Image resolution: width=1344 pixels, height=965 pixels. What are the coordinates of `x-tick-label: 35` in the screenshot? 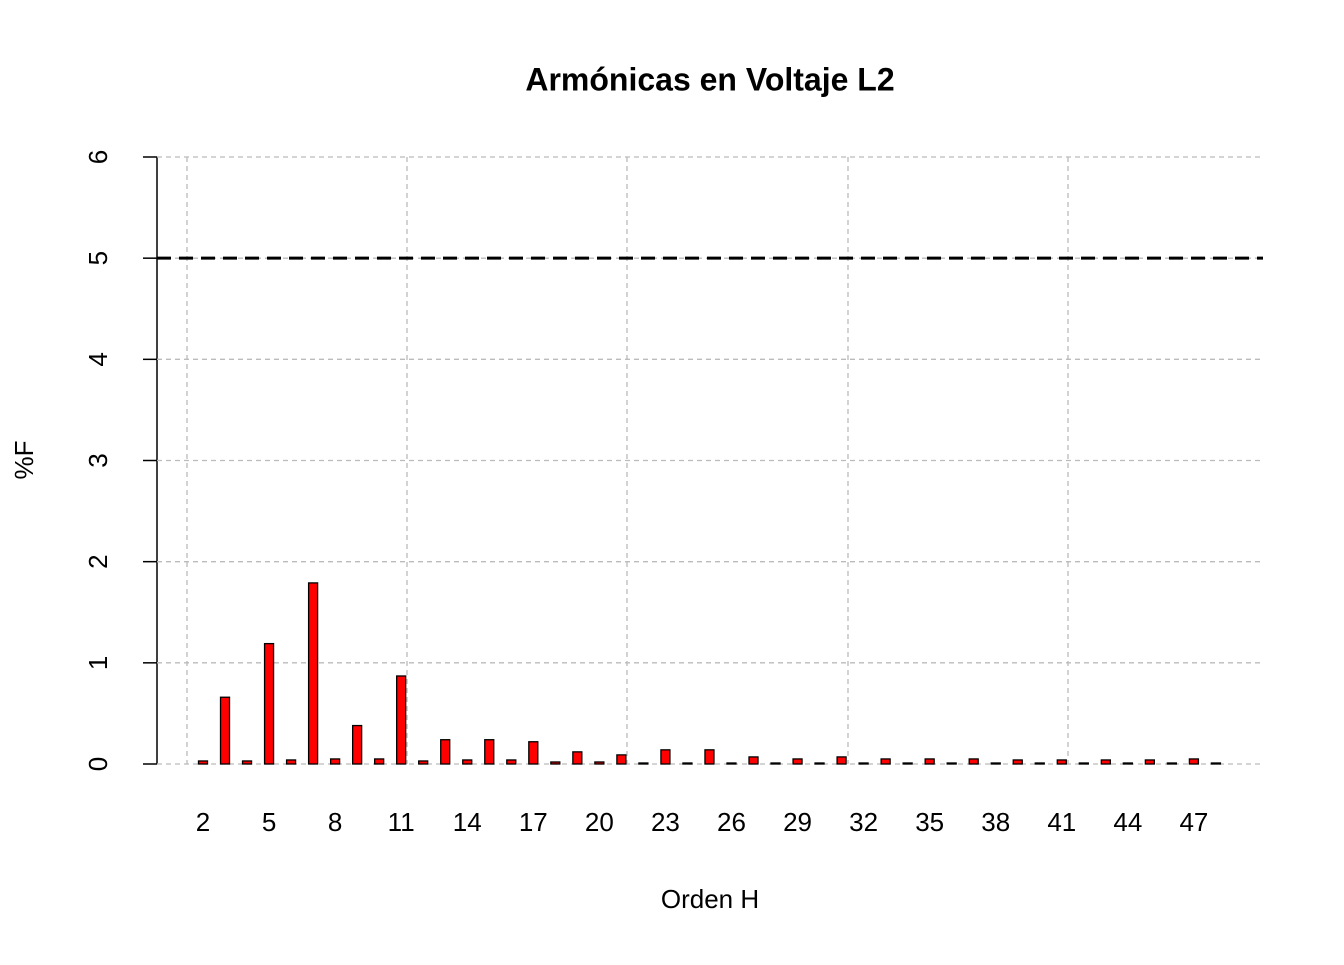 It's located at (929, 822).